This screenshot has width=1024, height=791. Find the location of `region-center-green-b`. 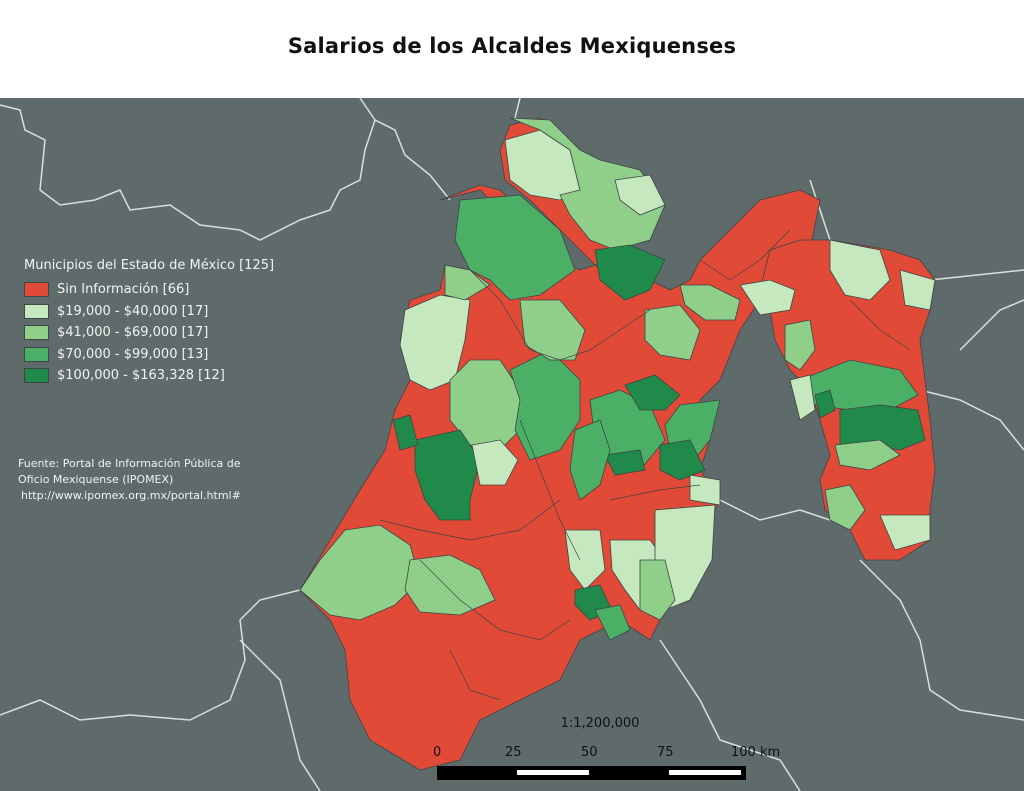

region-center-green-b is located at coordinates (590, 460).